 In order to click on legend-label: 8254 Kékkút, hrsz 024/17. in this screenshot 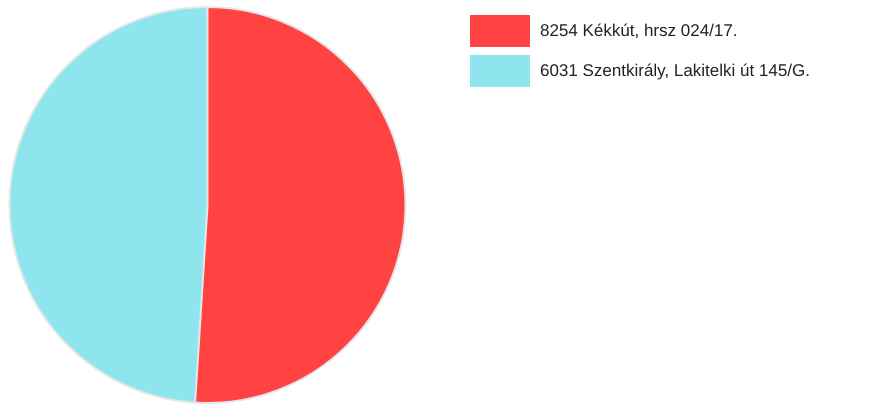, I will do `click(639, 31)`.